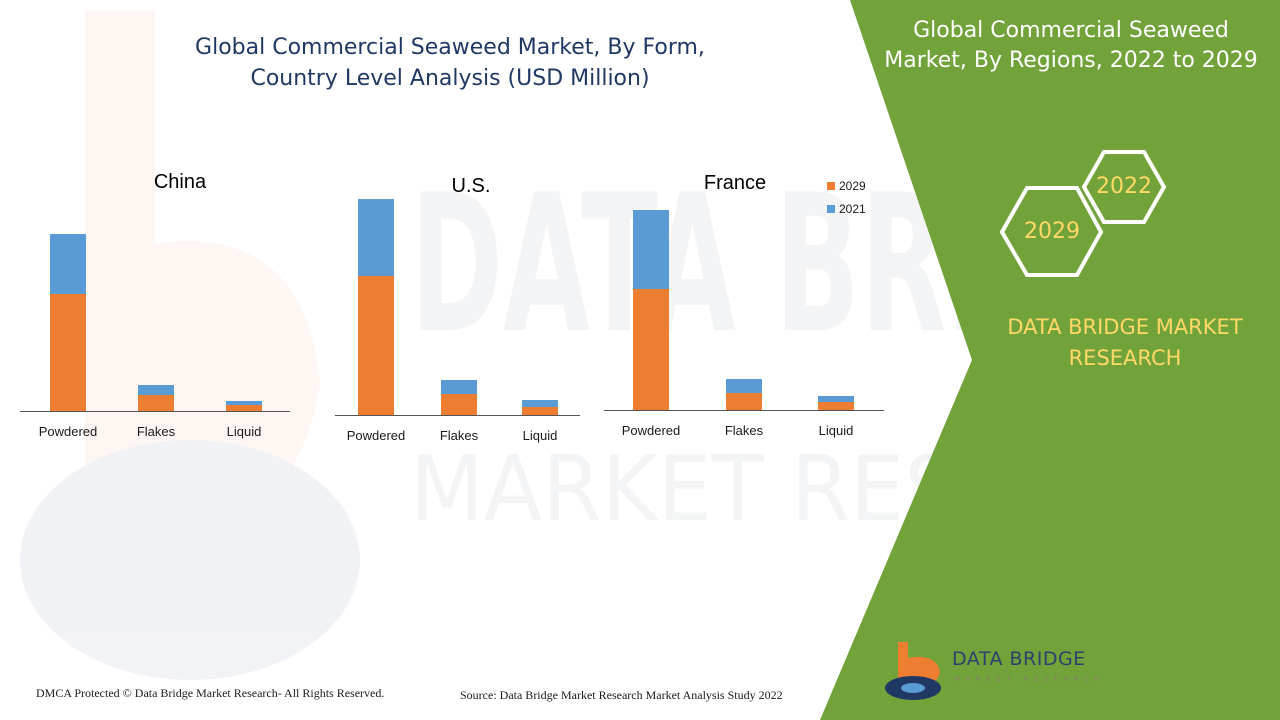  I want to click on page-title-line-2: Country Level Analysis (USD Million), so click(450, 78).